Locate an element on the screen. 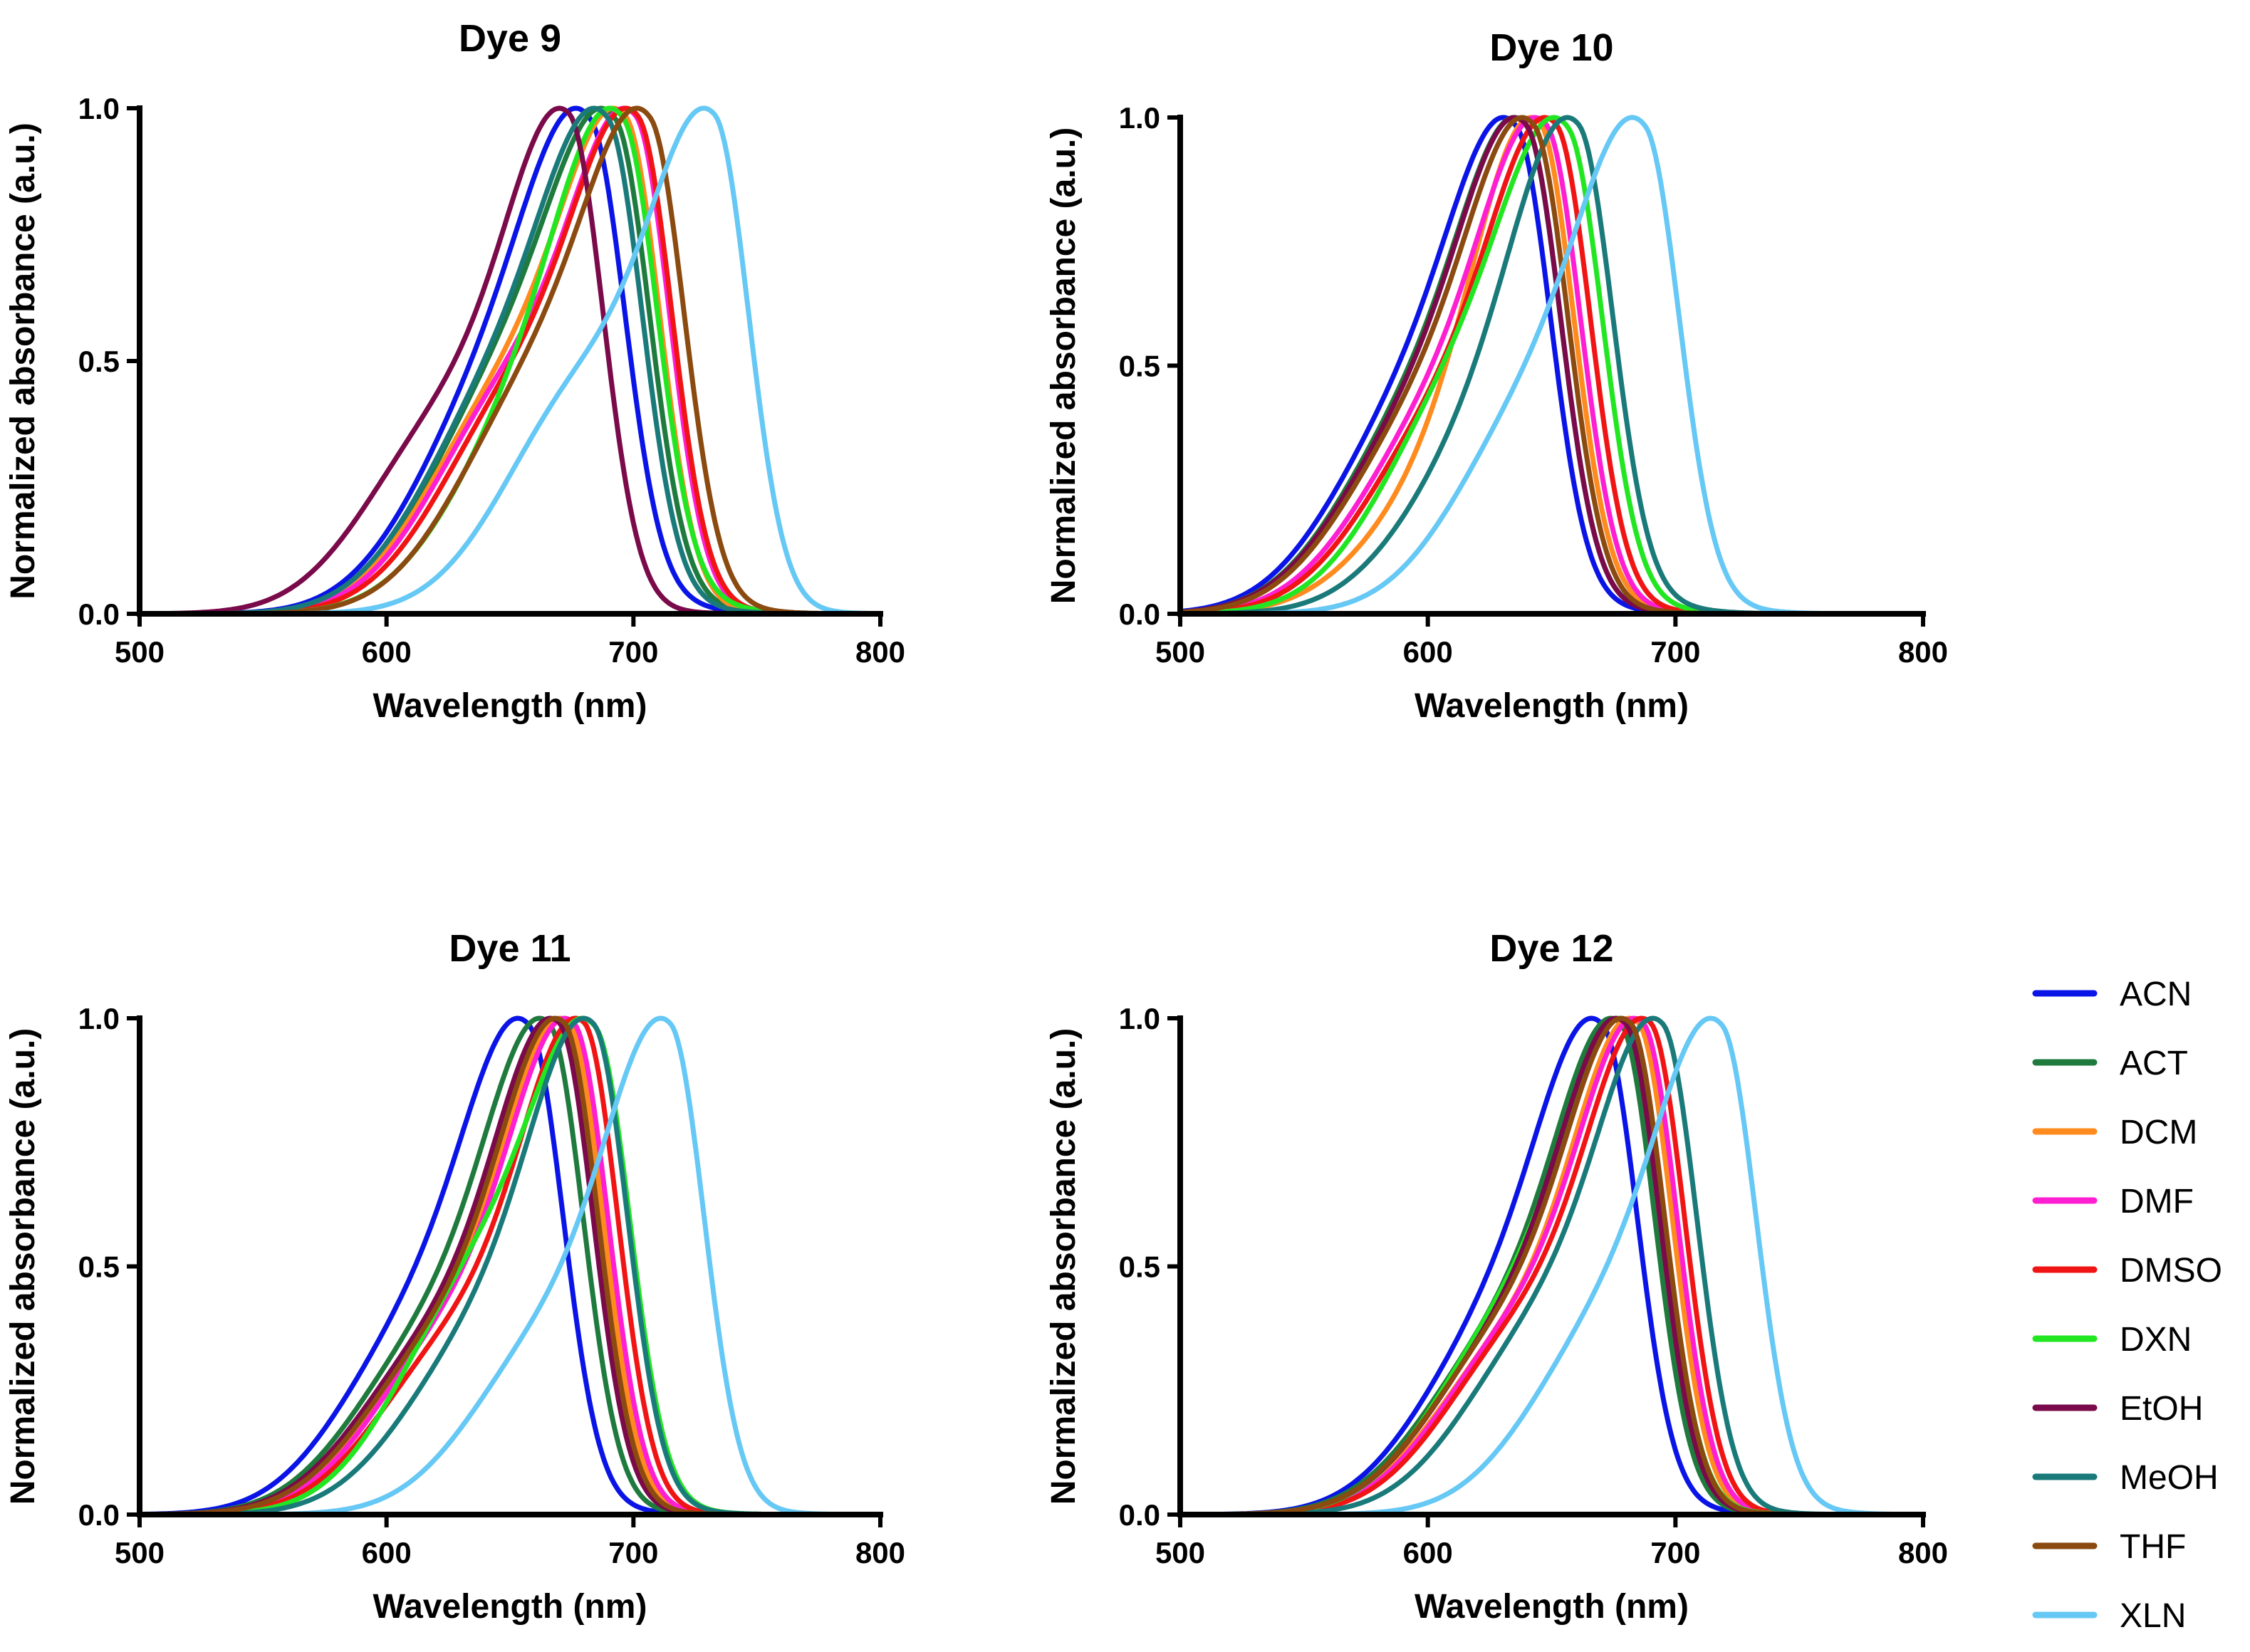  legend-item-meoh: MeOH is located at coordinates (2125, 1478).